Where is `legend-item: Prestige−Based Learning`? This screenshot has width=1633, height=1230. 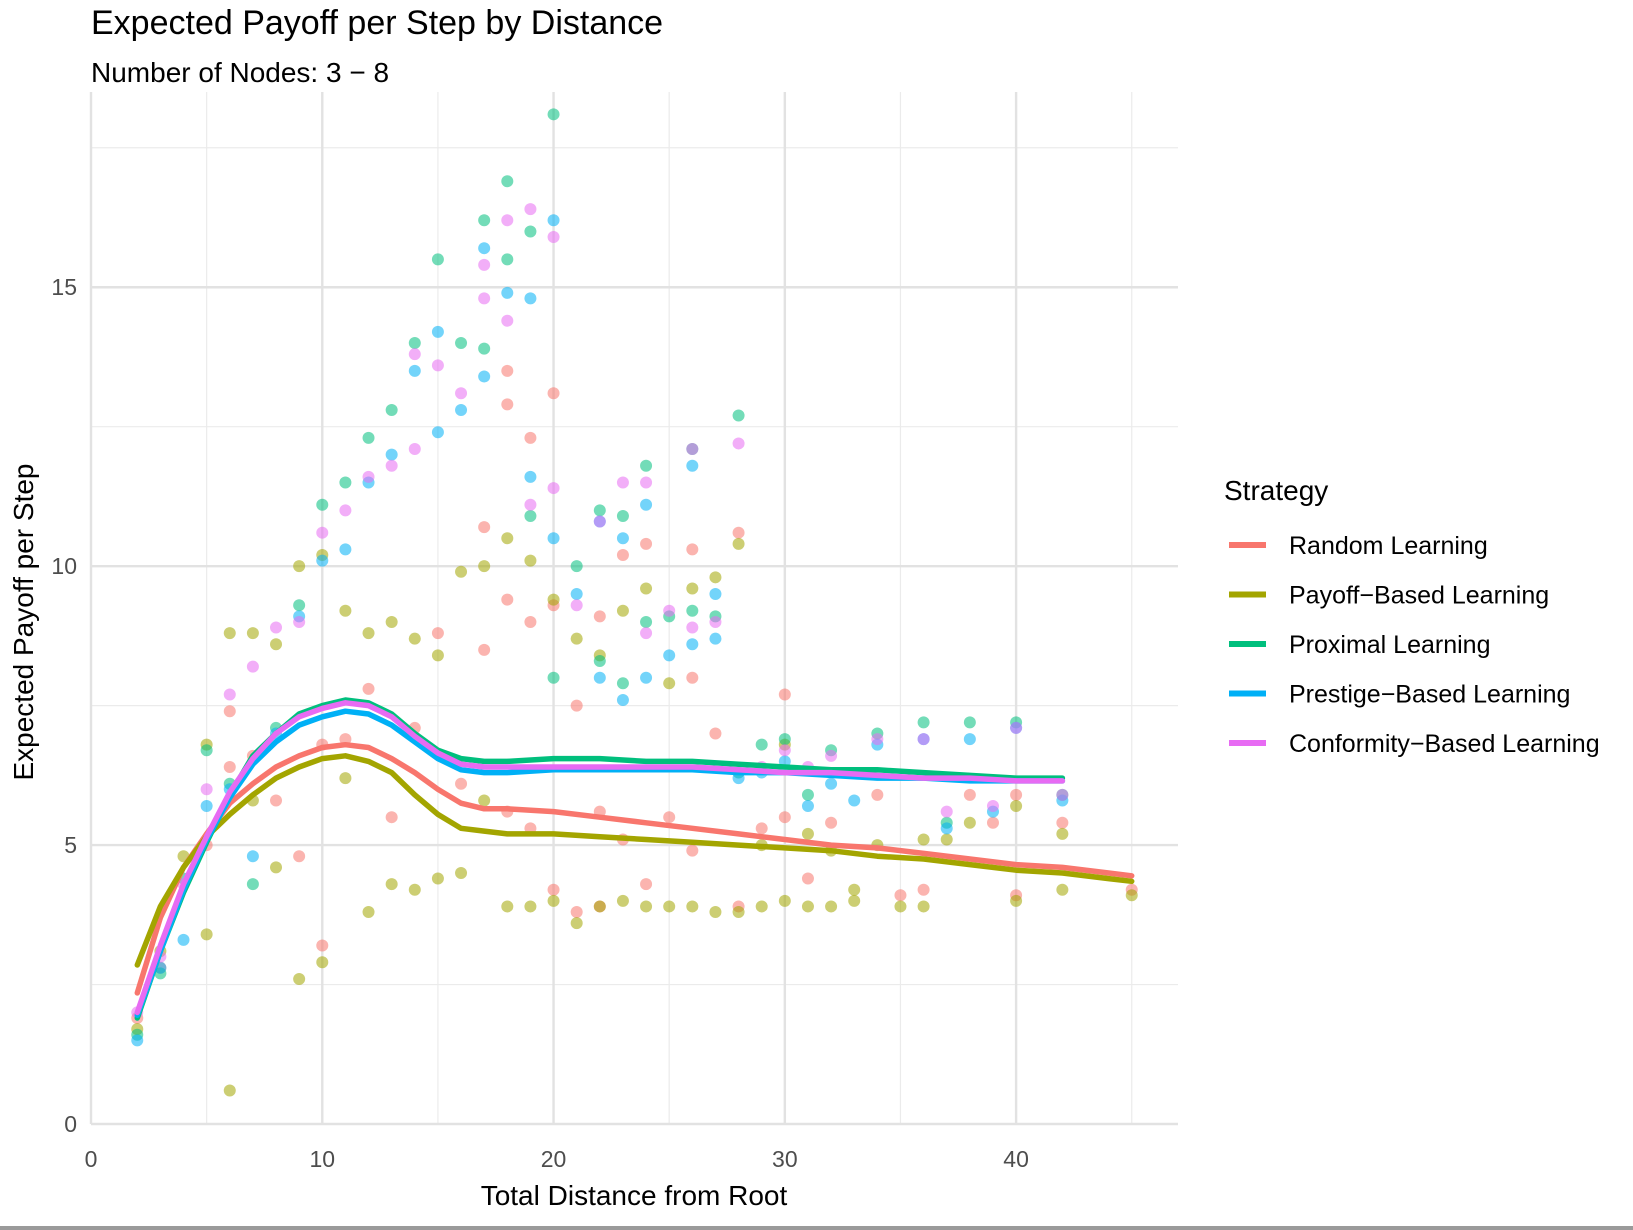 legend-item: Prestige−Based Learning is located at coordinates (1399, 695).